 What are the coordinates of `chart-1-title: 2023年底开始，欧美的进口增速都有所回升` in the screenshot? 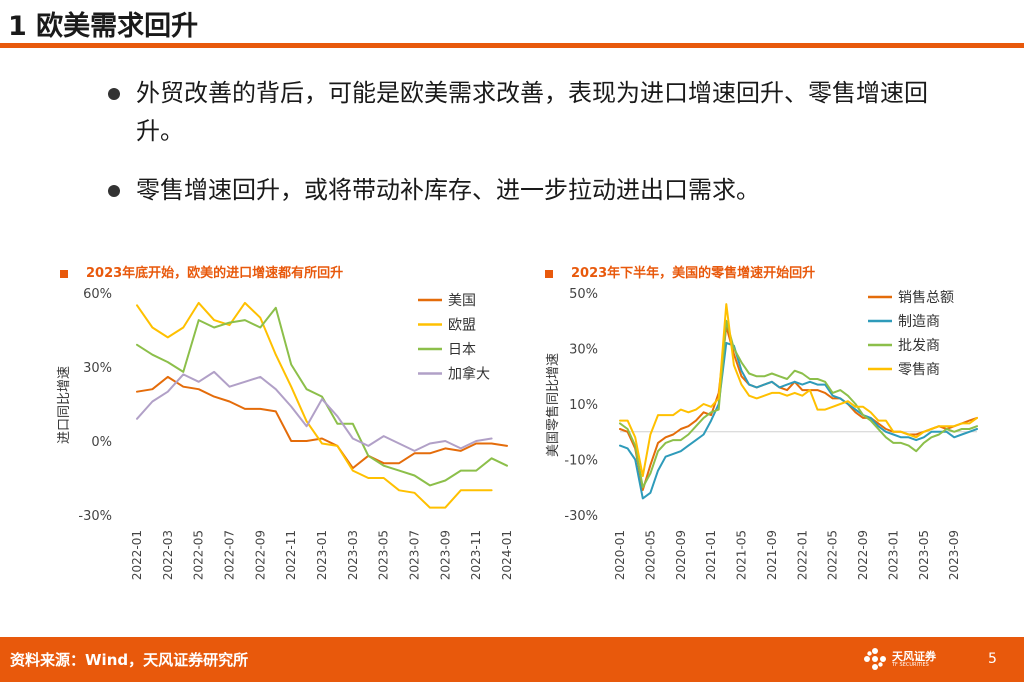 It's located at (201, 271).